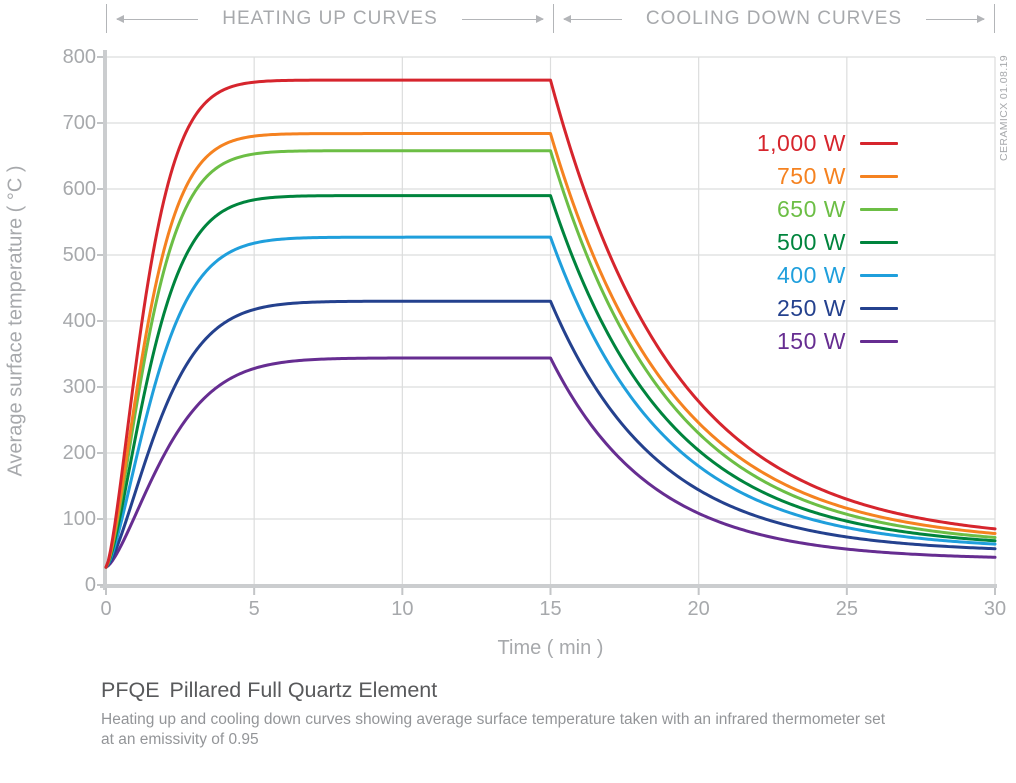  Describe the element at coordinates (550, 609) in the screenshot. I see `x-tick-label: 15` at that location.